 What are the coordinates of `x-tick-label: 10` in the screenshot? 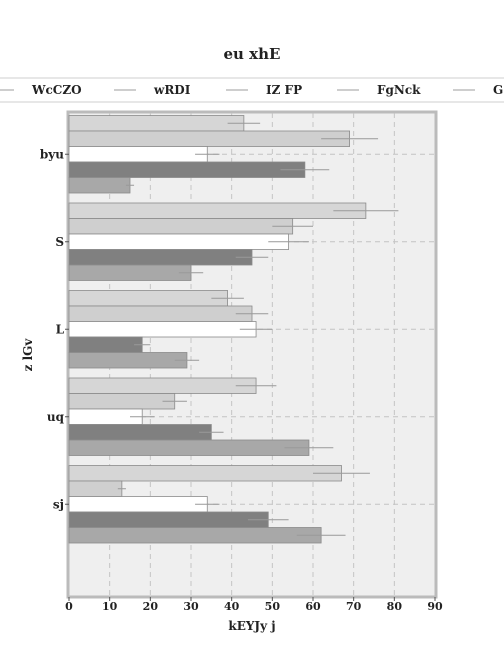 It's located at (110, 606).